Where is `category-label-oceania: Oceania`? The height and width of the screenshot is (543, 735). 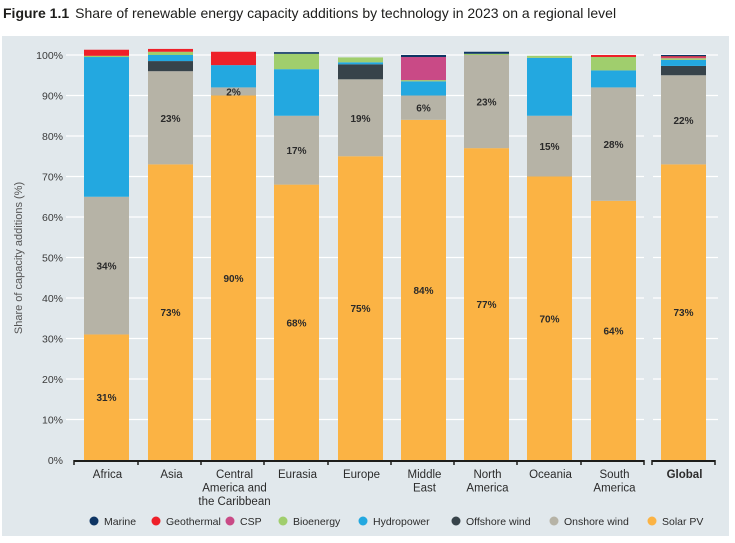
category-label-oceania: Oceania is located at coordinates (550, 475).